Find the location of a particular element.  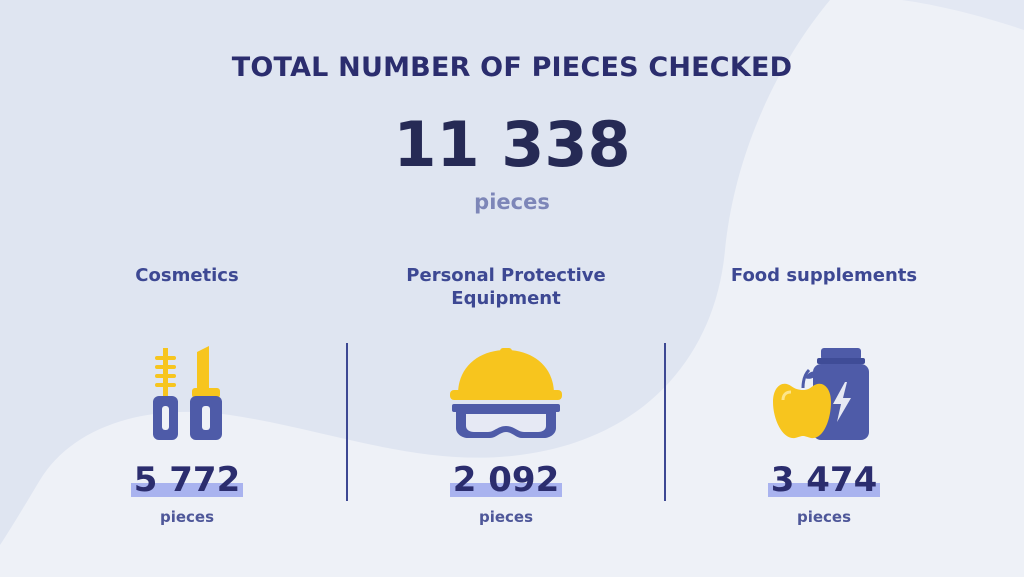

category-value-text: 5 772 is located at coordinates (187, 480).